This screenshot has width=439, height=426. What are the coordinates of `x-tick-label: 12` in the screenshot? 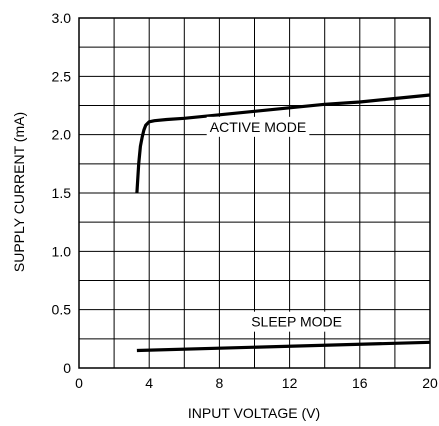 It's located at (290, 383).